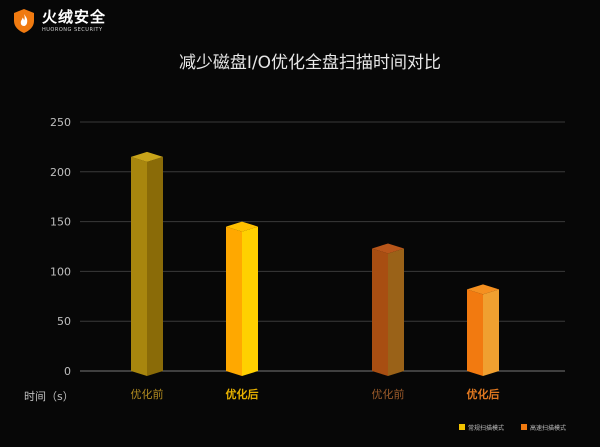  Describe the element at coordinates (74, 16) in the screenshot. I see `logo-name: 火绒安全` at that location.